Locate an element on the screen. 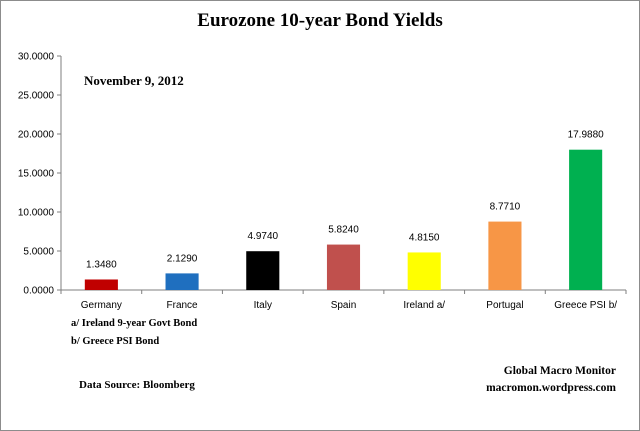 The width and height of the screenshot is (640, 431). x-tick-label: Portugal is located at coordinates (504, 305).